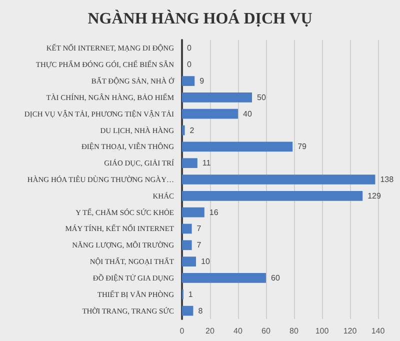 Image resolution: width=400 pixels, height=341 pixels. I want to click on data-label: 1, so click(191, 294).